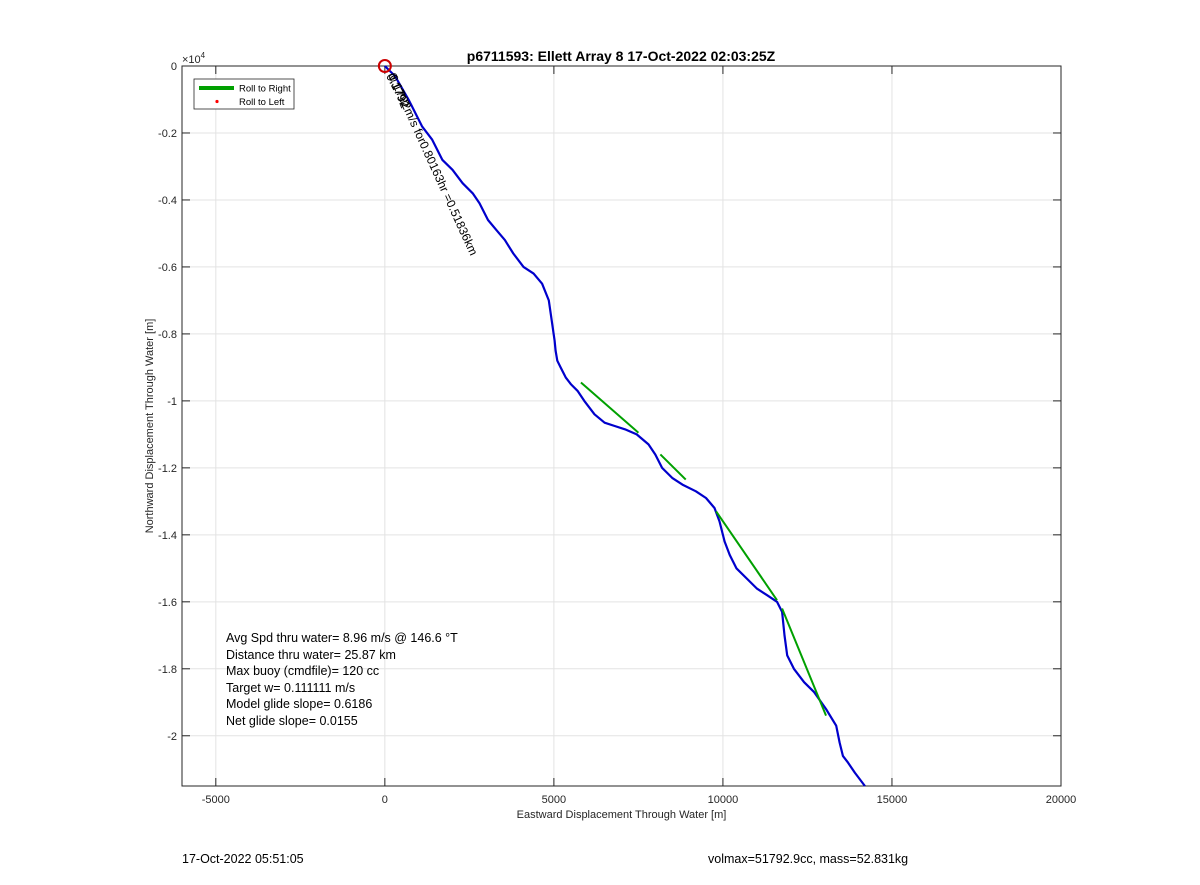 The image size is (1200, 885). What do you see at coordinates (302, 671) in the screenshot?
I see `stat-max-buoy: Max buoy (cmdfile)= 120 cc` at bounding box center [302, 671].